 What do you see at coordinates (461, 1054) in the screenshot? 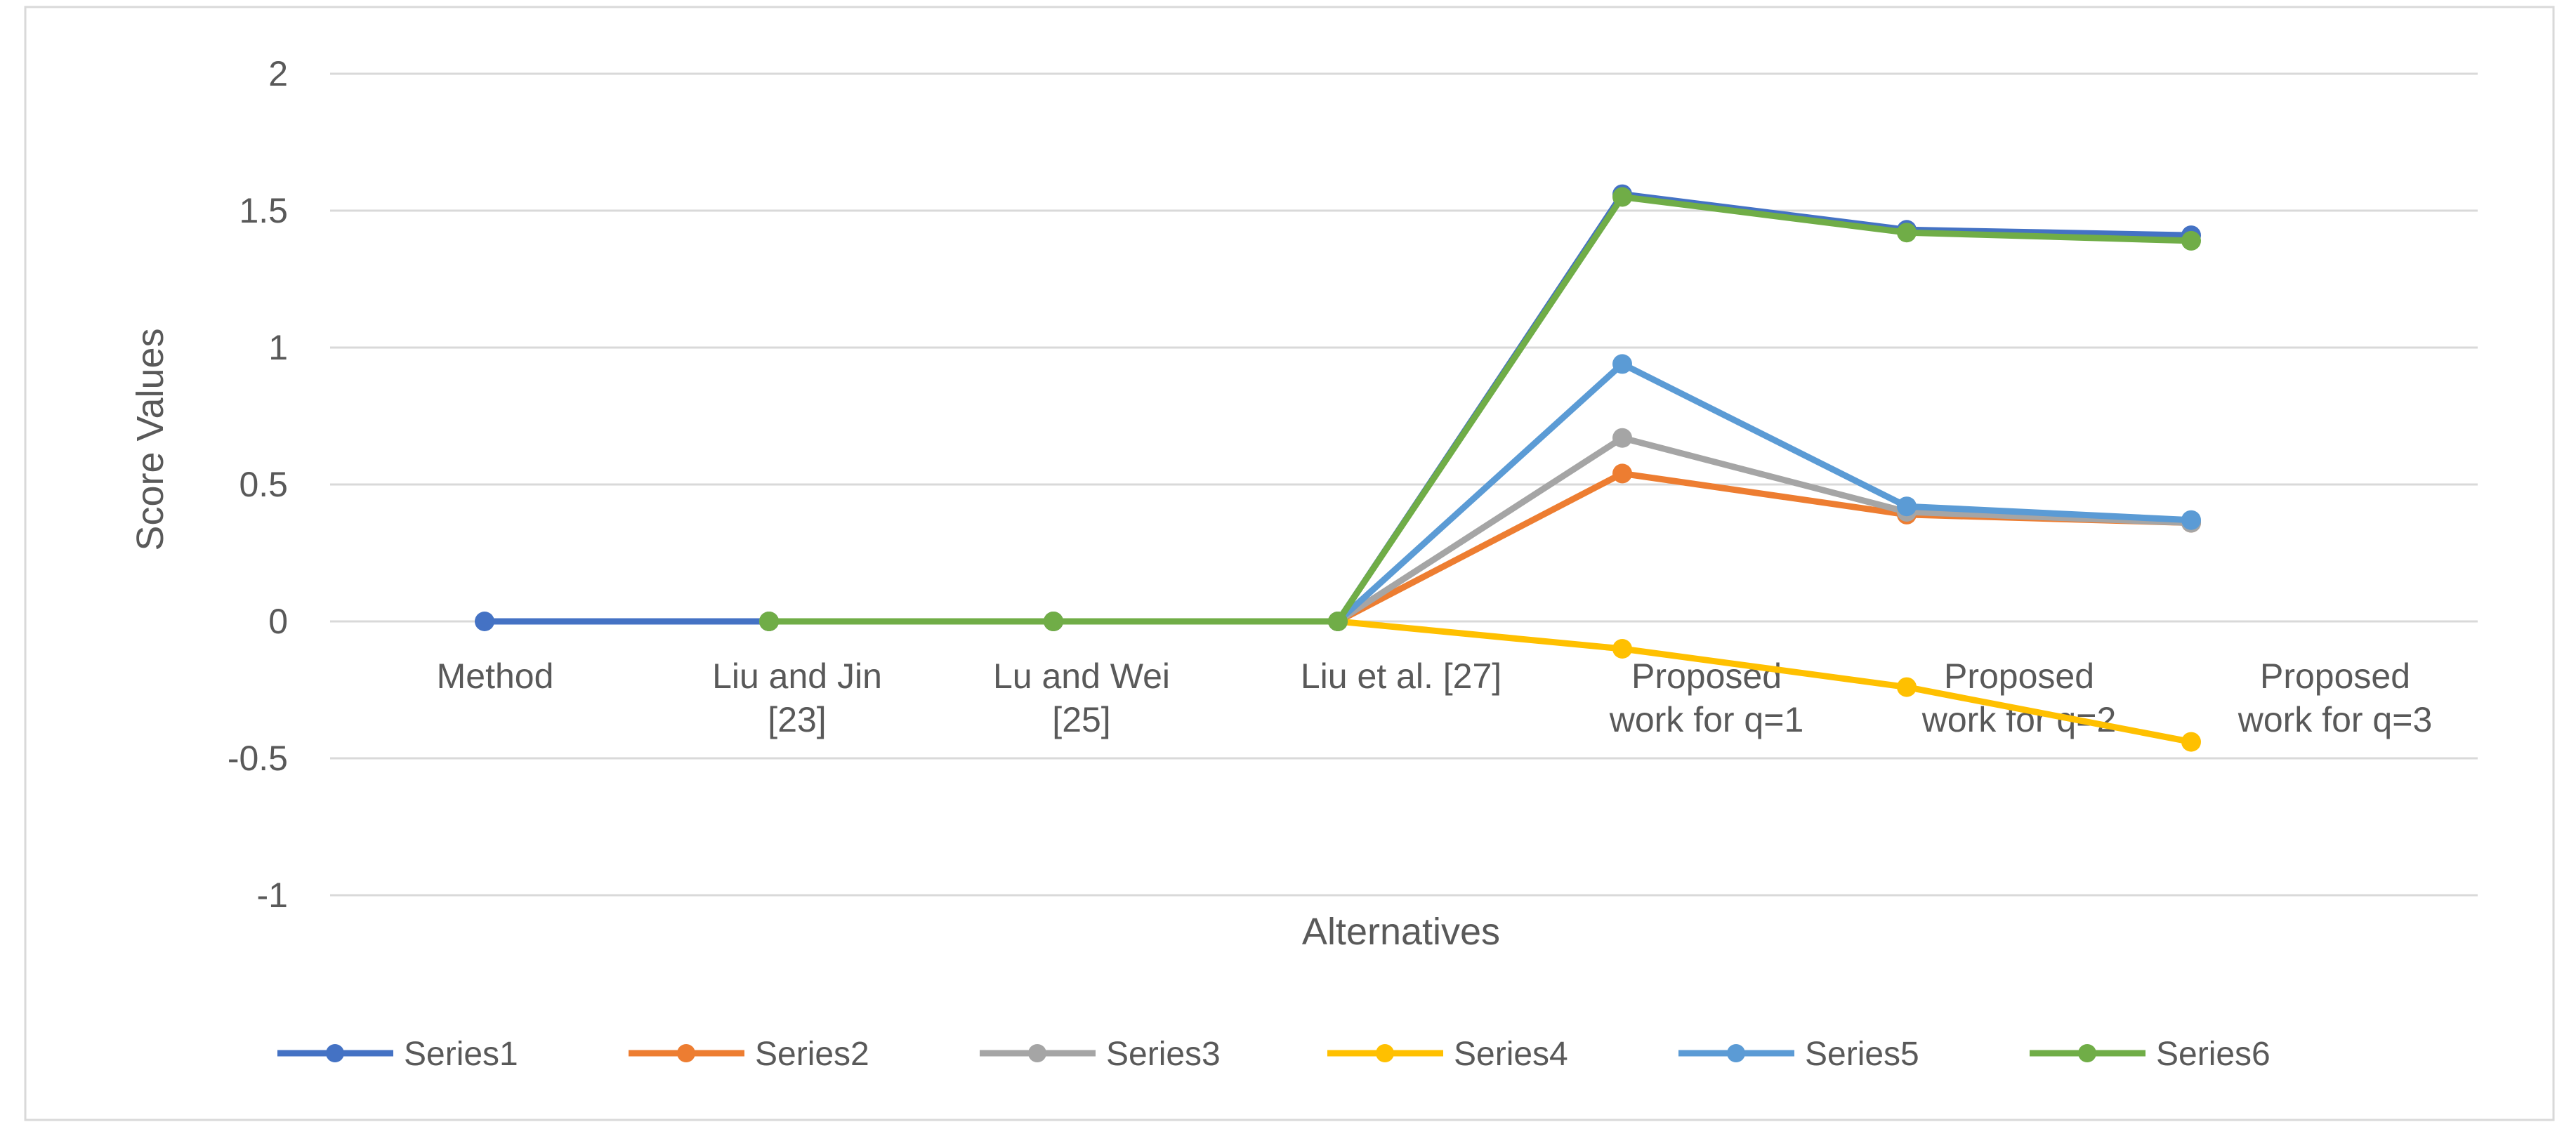
I see `legend-label: Series1` at bounding box center [461, 1054].